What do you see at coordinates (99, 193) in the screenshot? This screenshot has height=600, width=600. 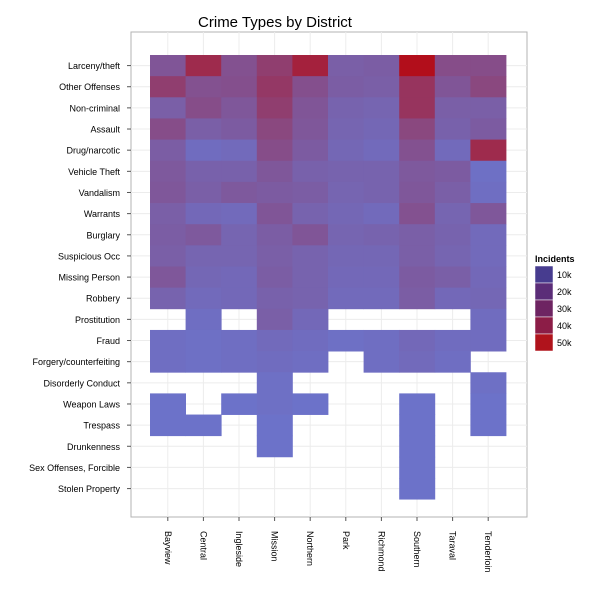 I see `y-tick-label: Vandalism` at bounding box center [99, 193].